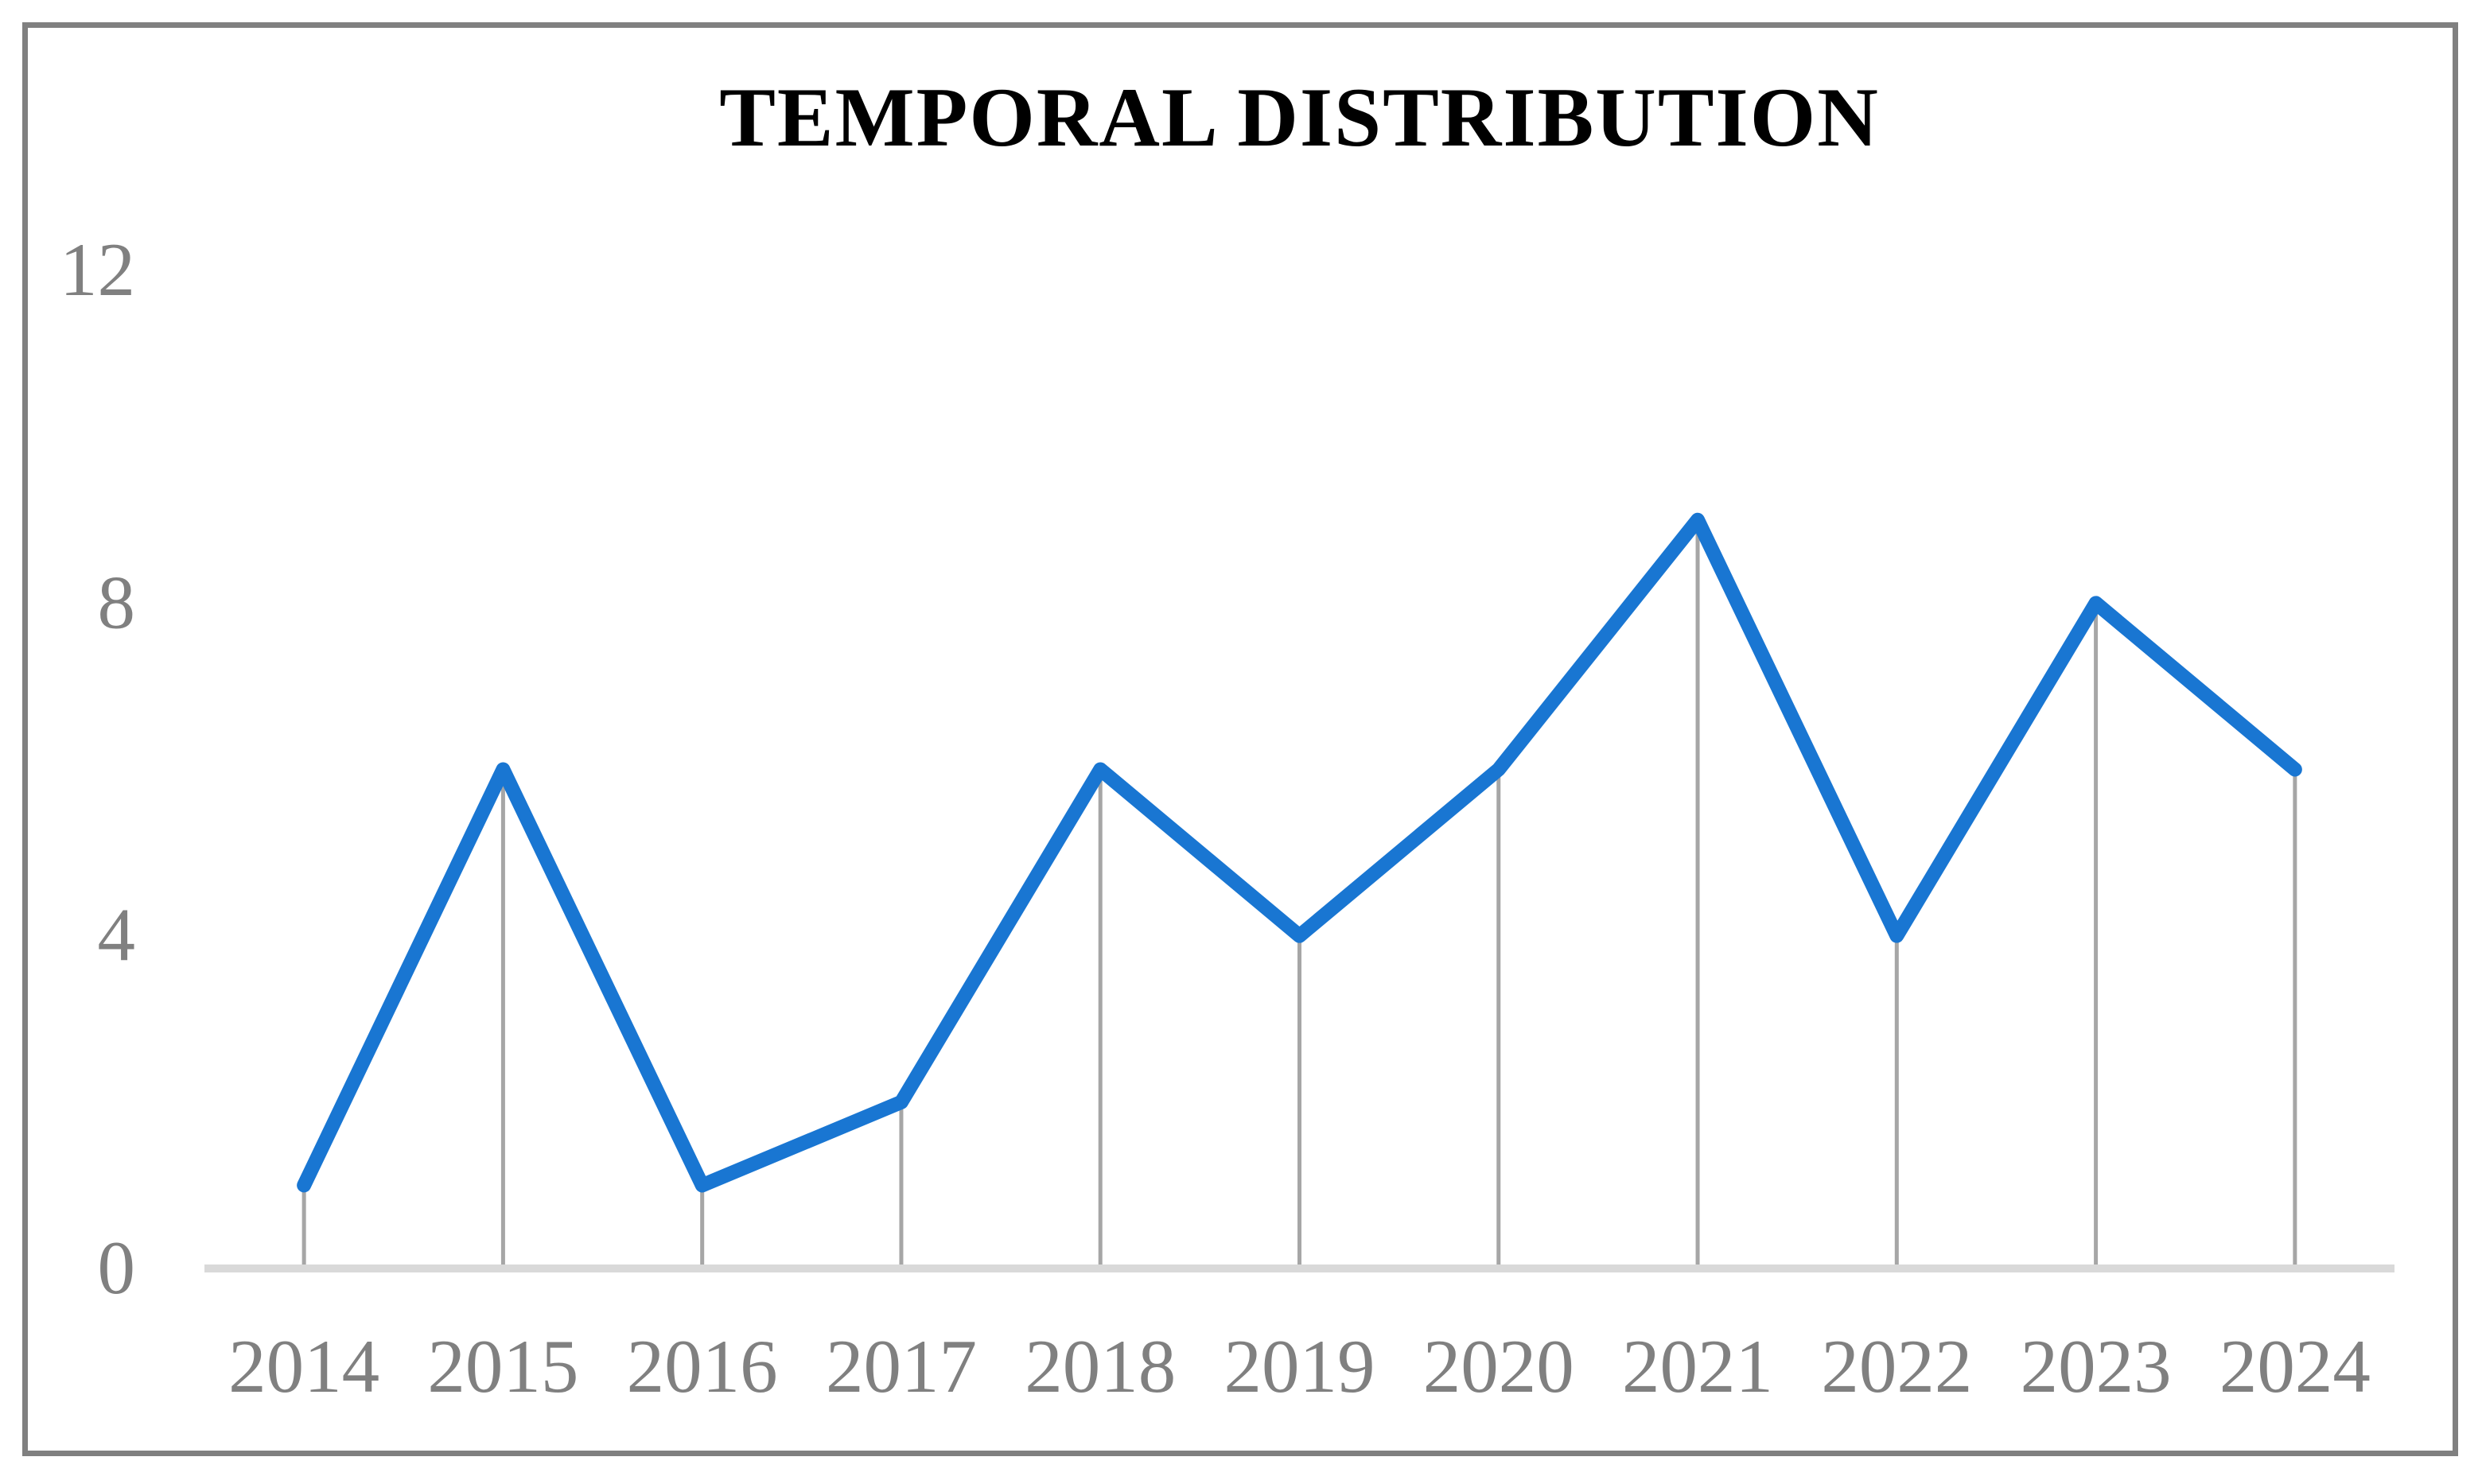  Describe the element at coordinates (1896, 1366) in the screenshot. I see `x-tick-label-2022: 2022` at that location.